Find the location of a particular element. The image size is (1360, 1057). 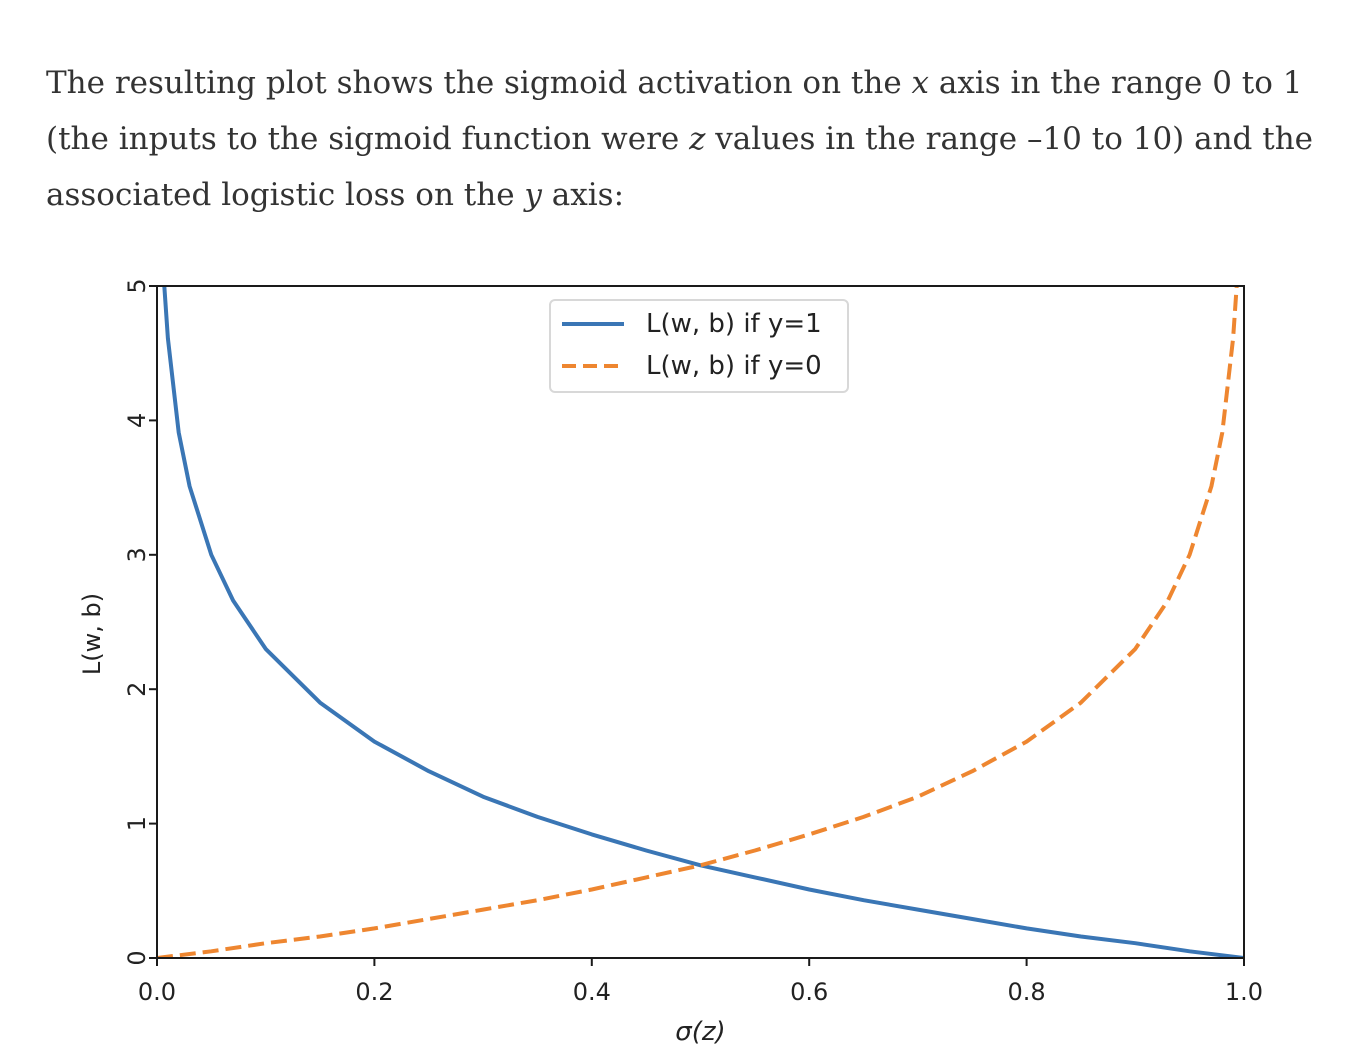

y-tick-label: 4 is located at coordinates (137, 420).